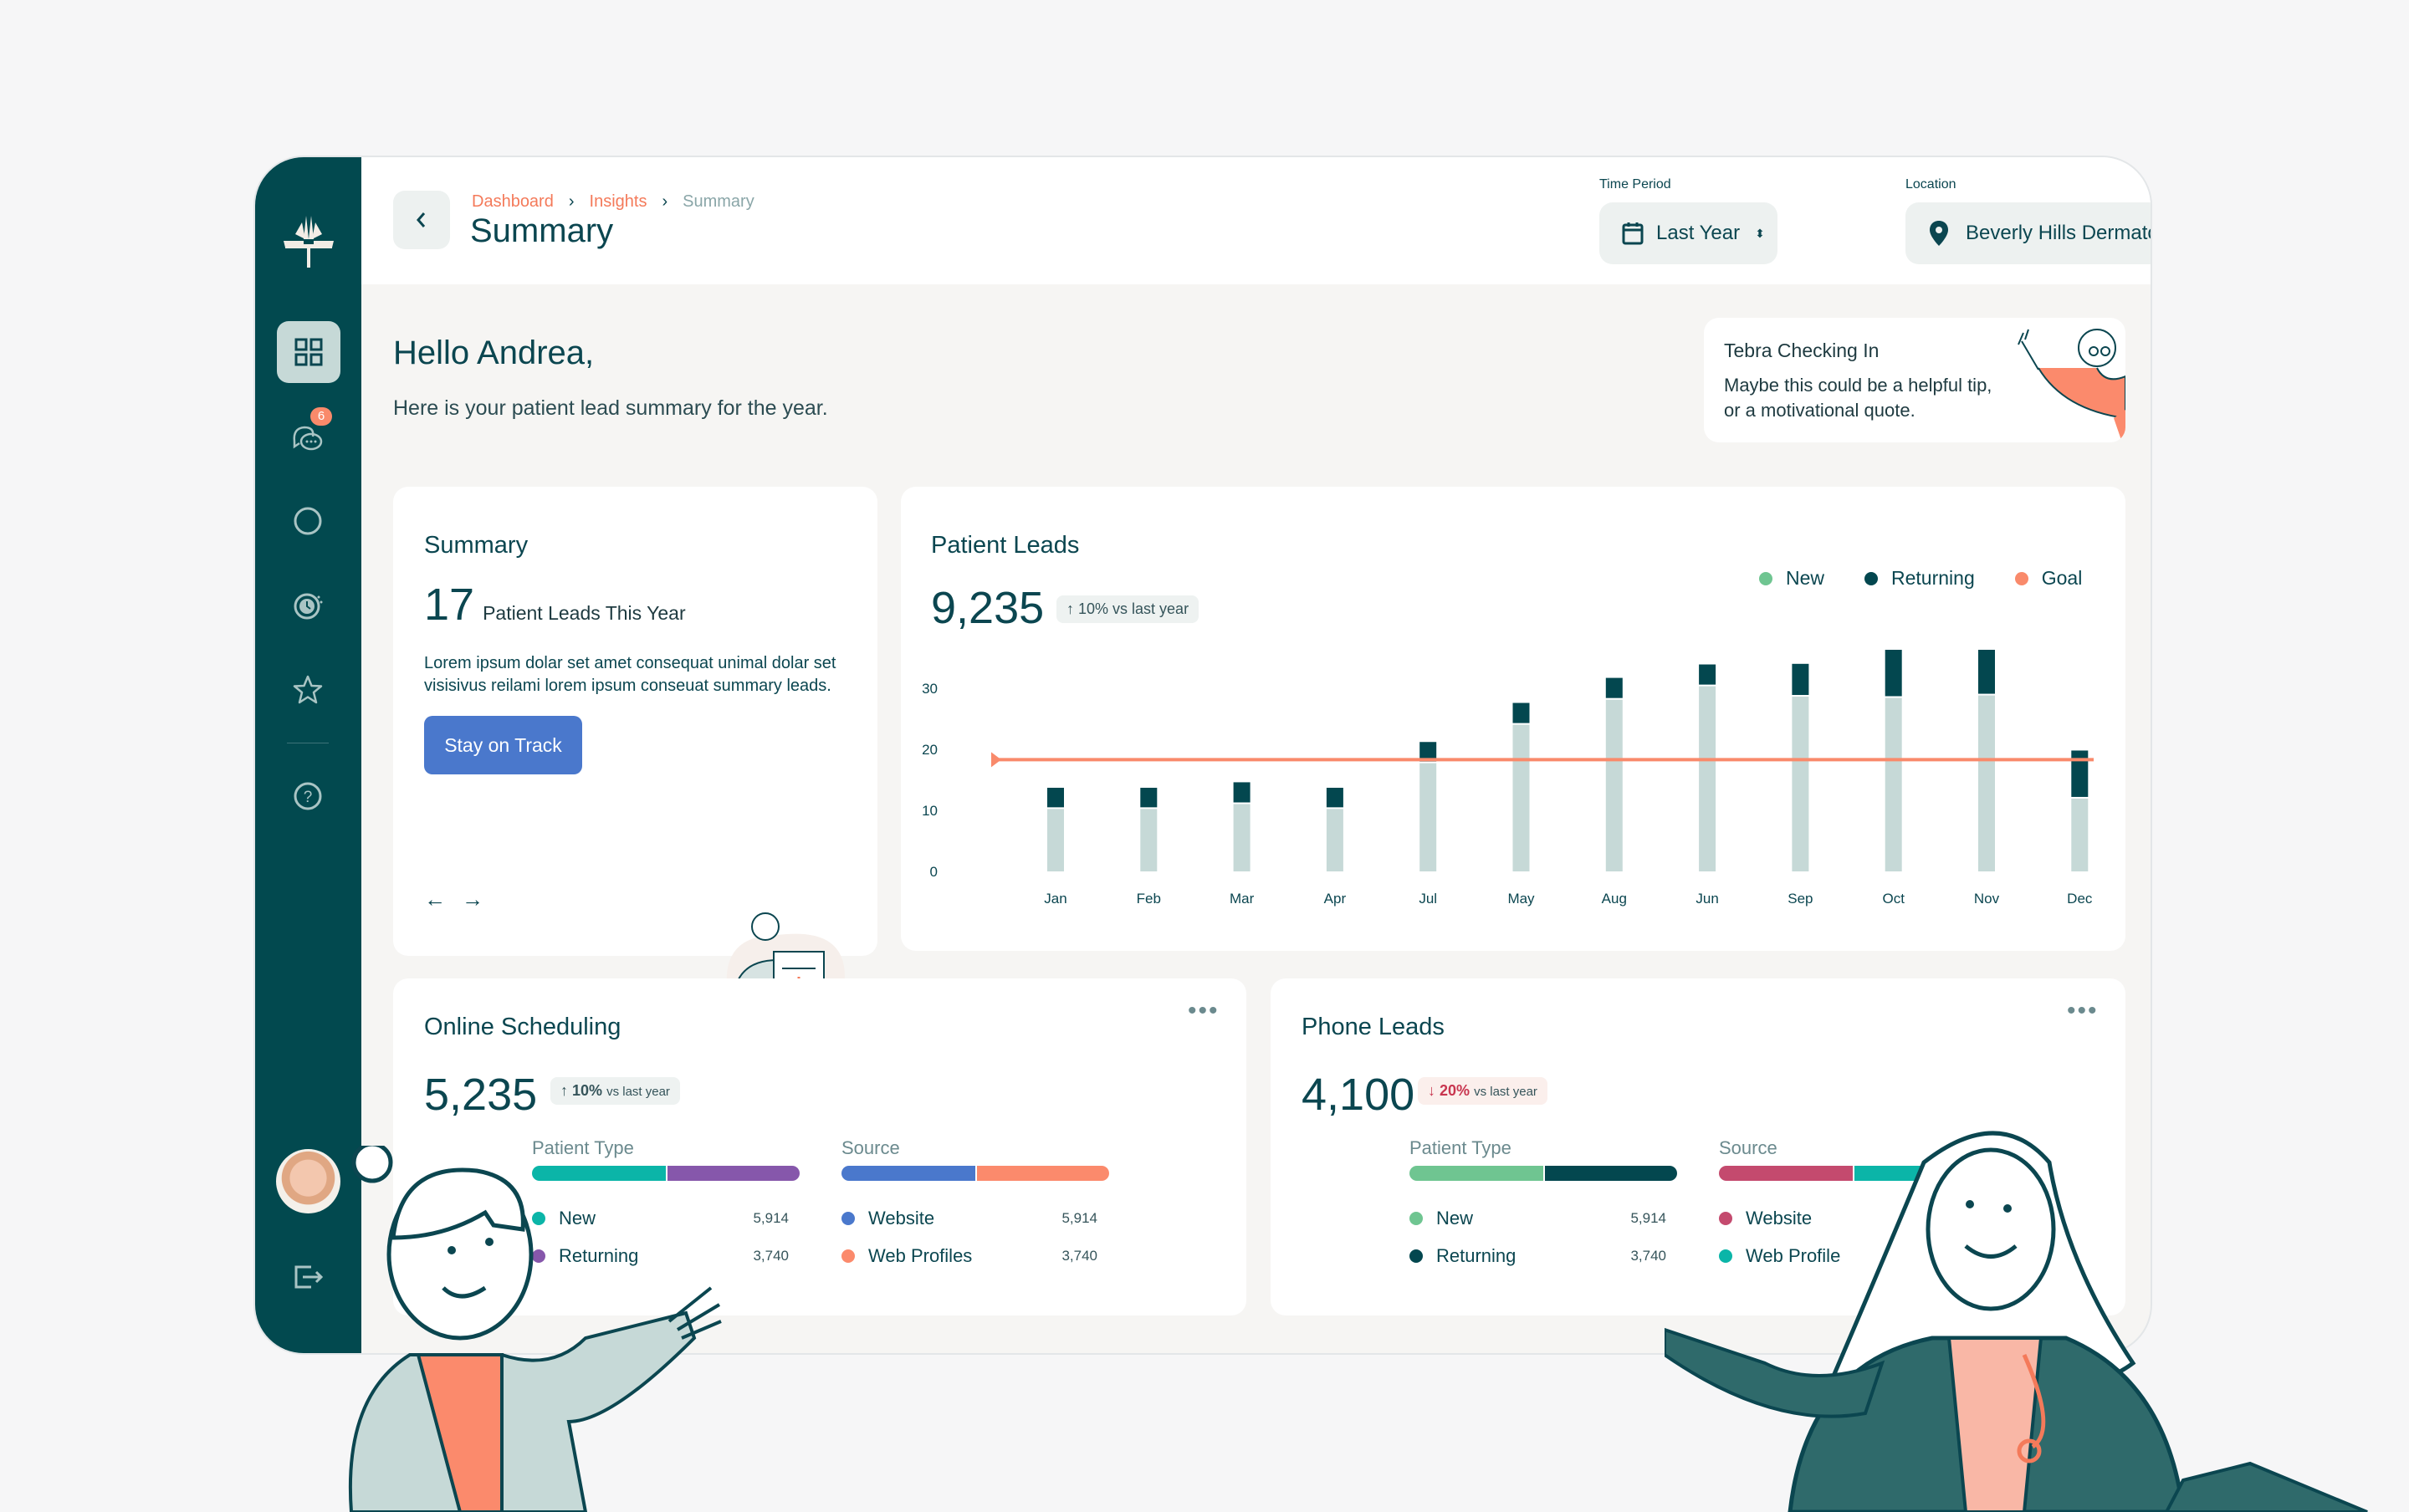 The image size is (2409, 1512). Describe the element at coordinates (308, 1181) in the screenshot. I see `avatar` at that location.